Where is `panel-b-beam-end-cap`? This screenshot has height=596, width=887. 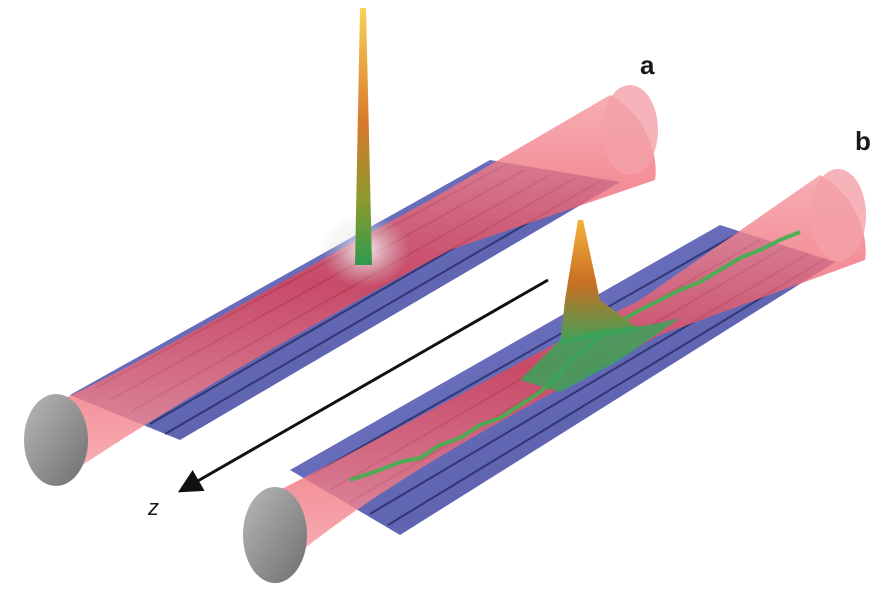 panel-b-beam-end-cap is located at coordinates (275, 535).